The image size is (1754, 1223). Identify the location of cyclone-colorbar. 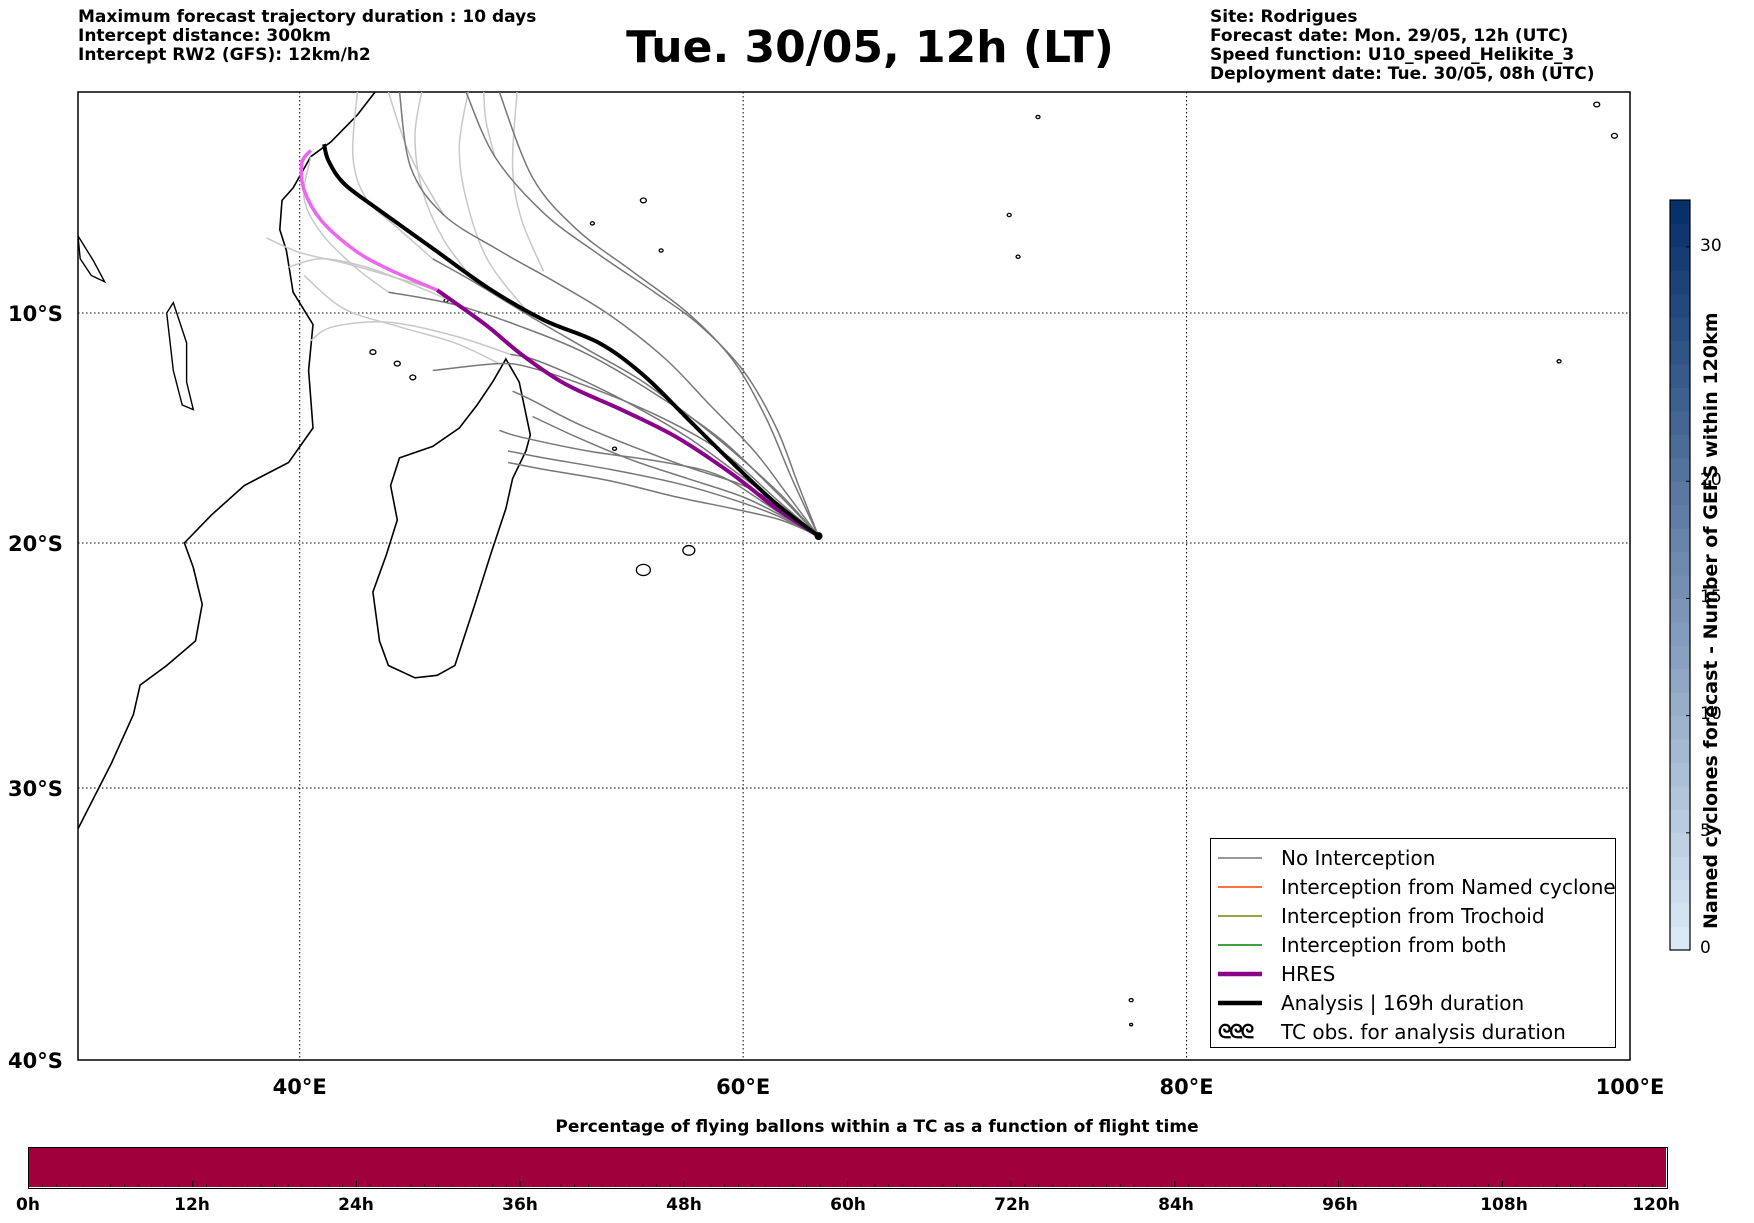
(1680, 575).